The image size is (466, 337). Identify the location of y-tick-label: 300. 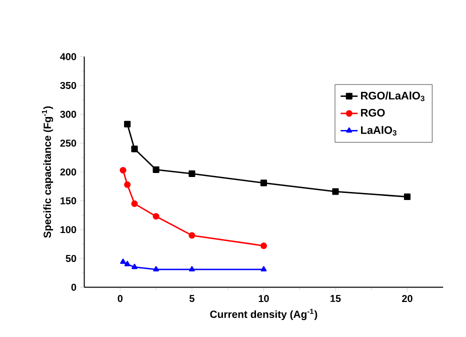
(68, 114).